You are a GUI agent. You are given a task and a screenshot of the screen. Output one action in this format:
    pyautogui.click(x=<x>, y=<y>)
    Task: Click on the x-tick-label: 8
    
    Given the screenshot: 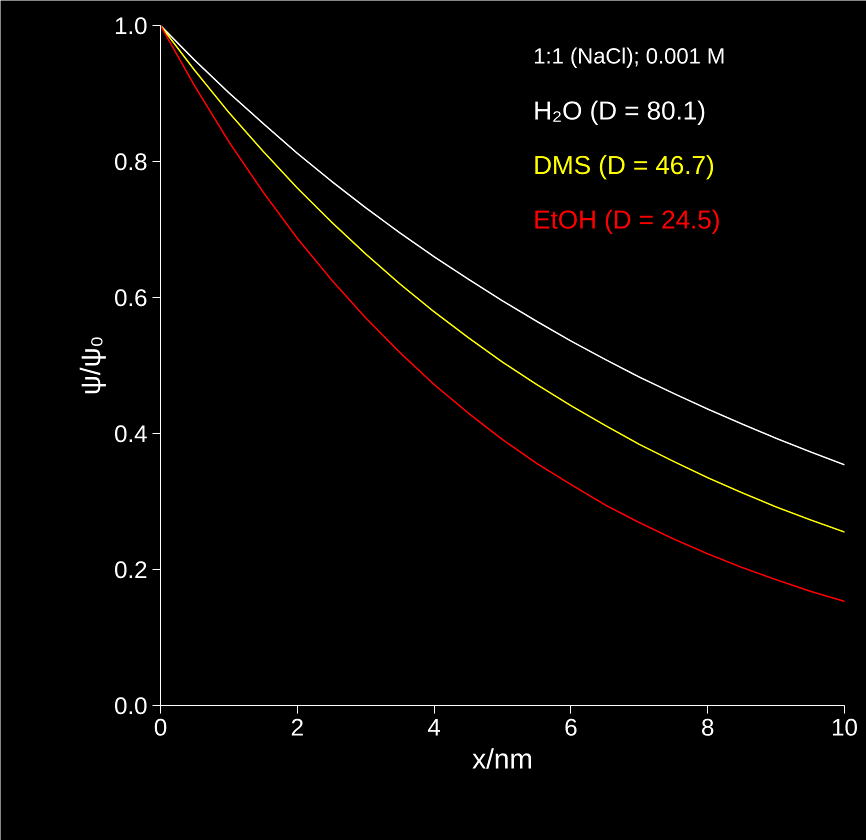 What is the action you would take?
    pyautogui.click(x=707, y=728)
    